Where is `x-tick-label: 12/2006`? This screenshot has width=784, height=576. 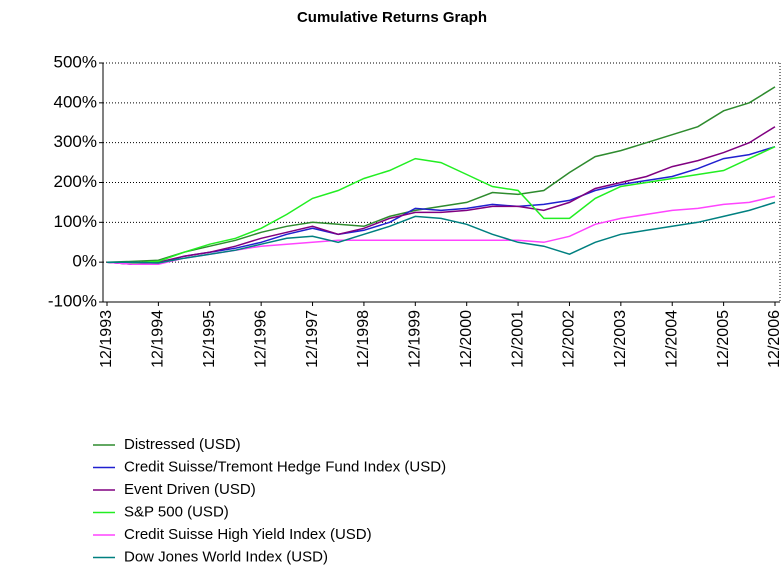 x-tick-label: 12/2006 is located at coordinates (774, 339).